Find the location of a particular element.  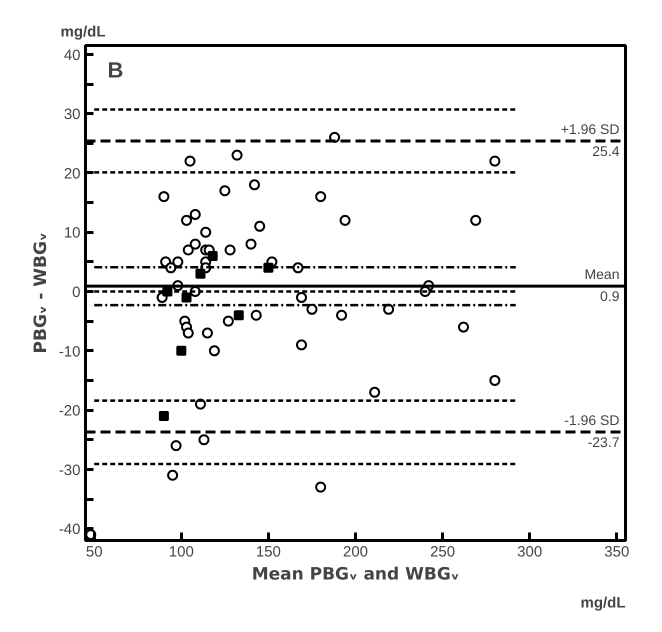

x-tick-label: 150 is located at coordinates (268, 552).